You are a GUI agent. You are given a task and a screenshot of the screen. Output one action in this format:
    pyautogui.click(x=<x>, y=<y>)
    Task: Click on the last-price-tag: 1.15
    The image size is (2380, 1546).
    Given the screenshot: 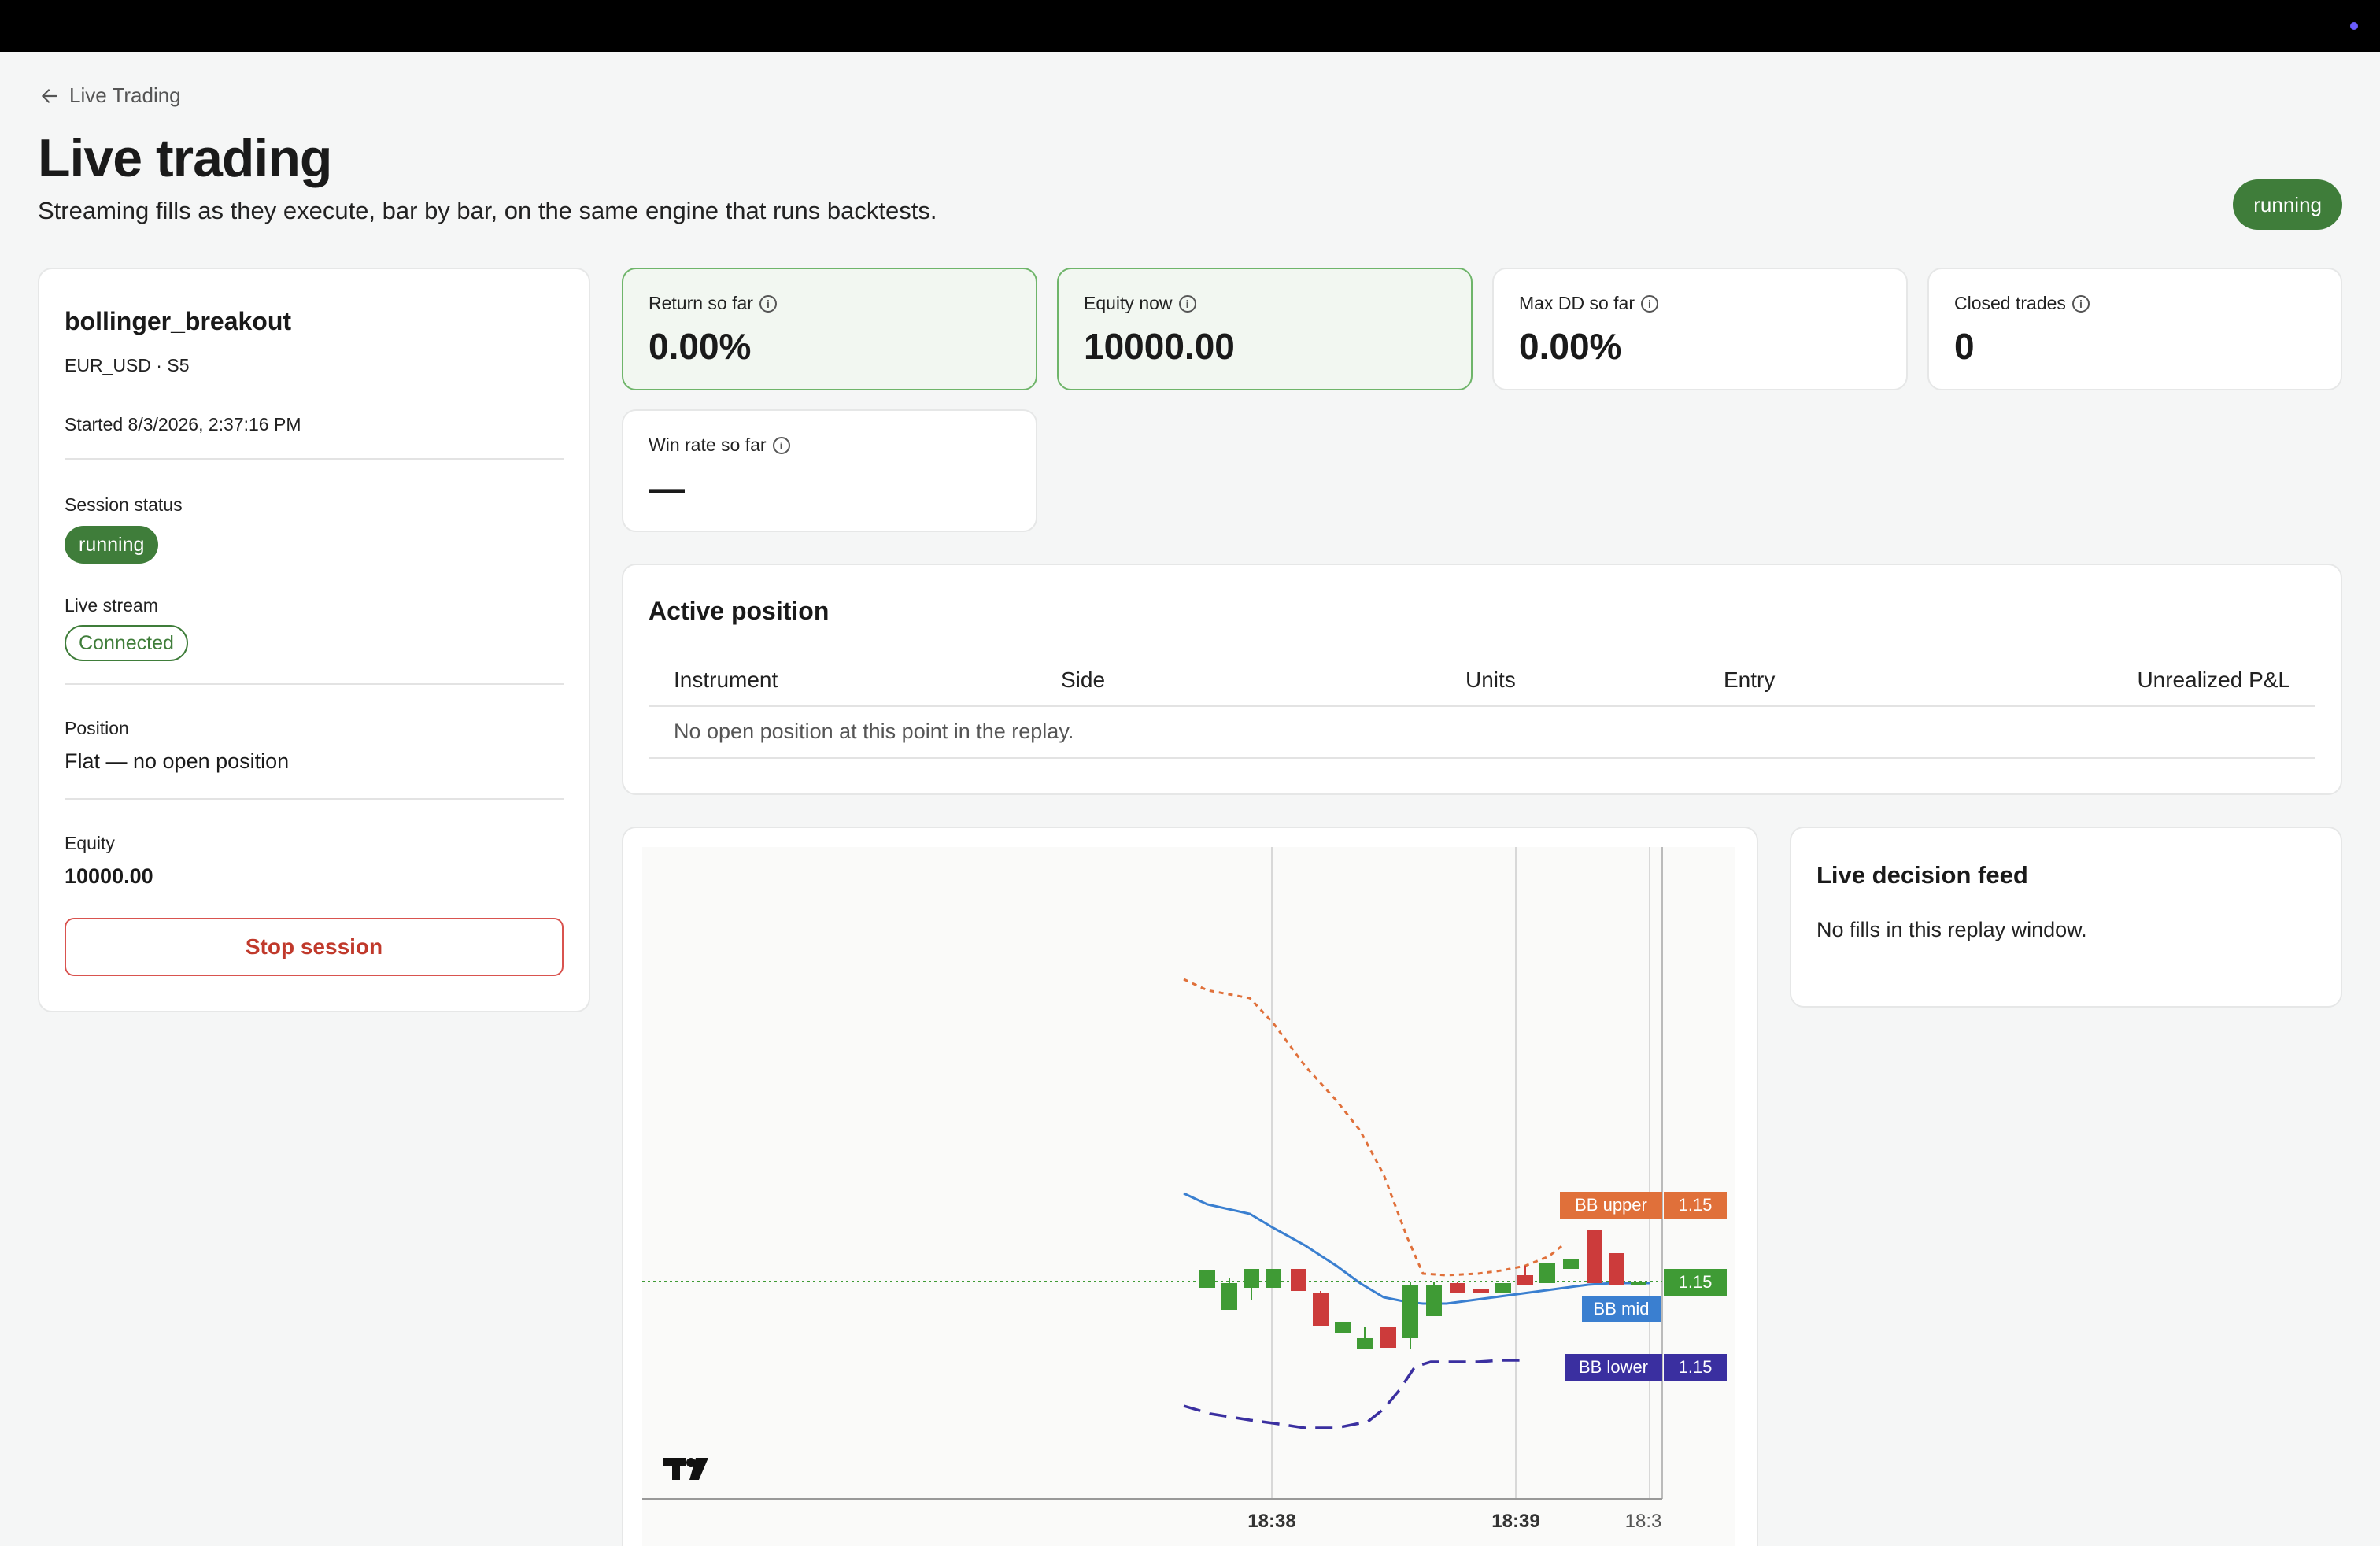 What is the action you would take?
    pyautogui.click(x=1695, y=1283)
    